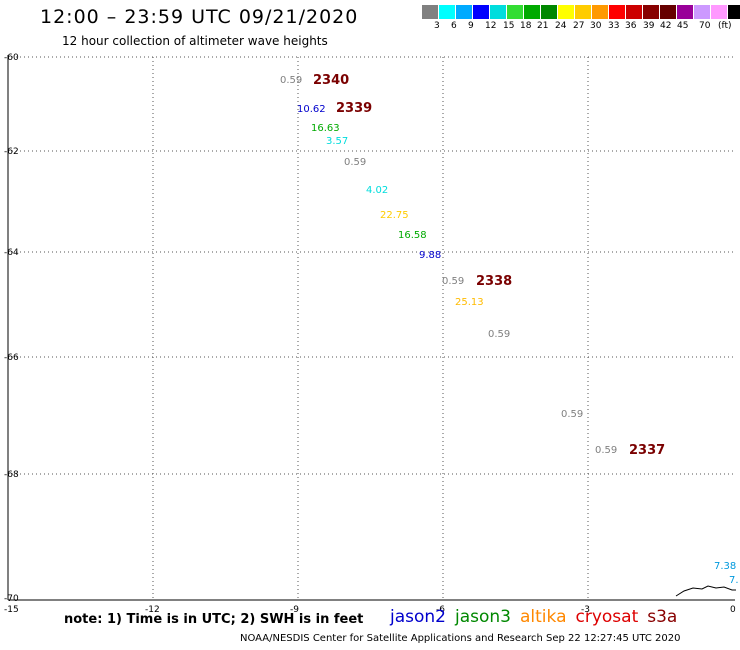 The height and width of the screenshot is (650, 740). I want to click on y-tick-label: -62, so click(11, 152).